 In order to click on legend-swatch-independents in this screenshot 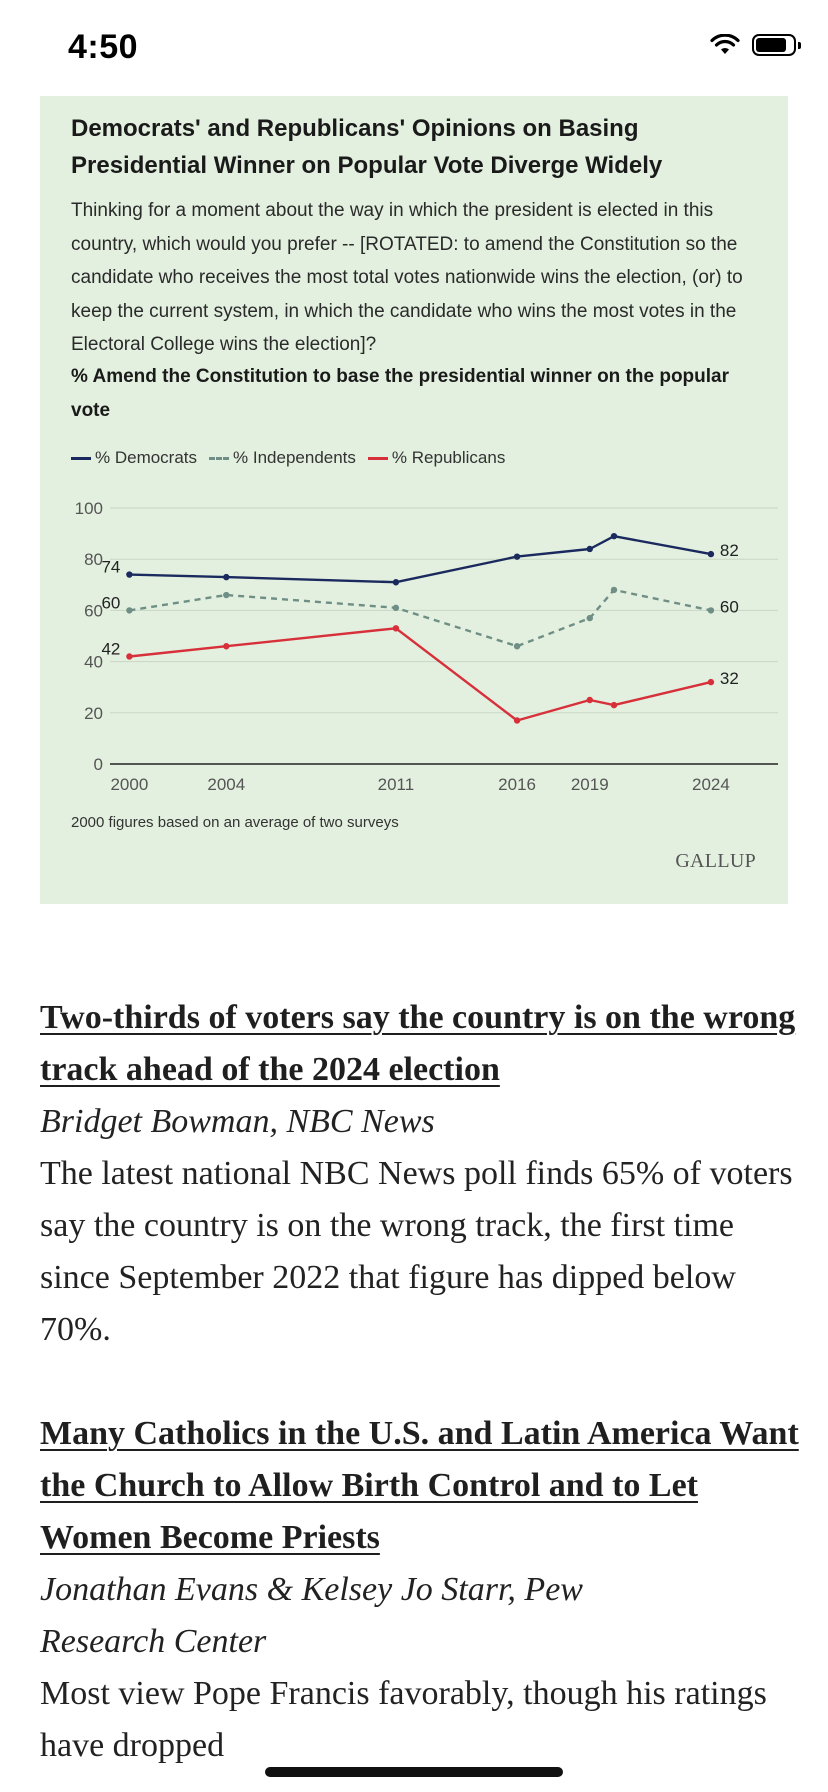, I will do `click(219, 458)`.